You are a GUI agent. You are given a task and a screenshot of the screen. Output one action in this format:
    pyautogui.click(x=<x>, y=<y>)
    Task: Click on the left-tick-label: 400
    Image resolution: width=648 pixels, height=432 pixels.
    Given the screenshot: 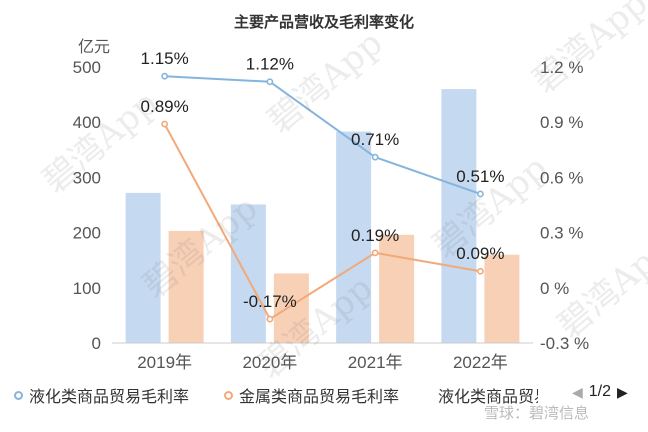 What is the action you would take?
    pyautogui.click(x=87, y=122)
    